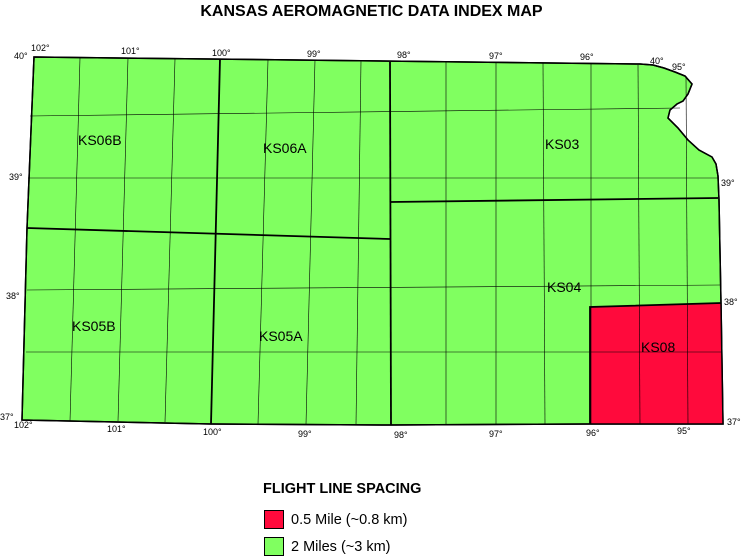  I want to click on zone-label-ks06a: KS06A, so click(285, 148).